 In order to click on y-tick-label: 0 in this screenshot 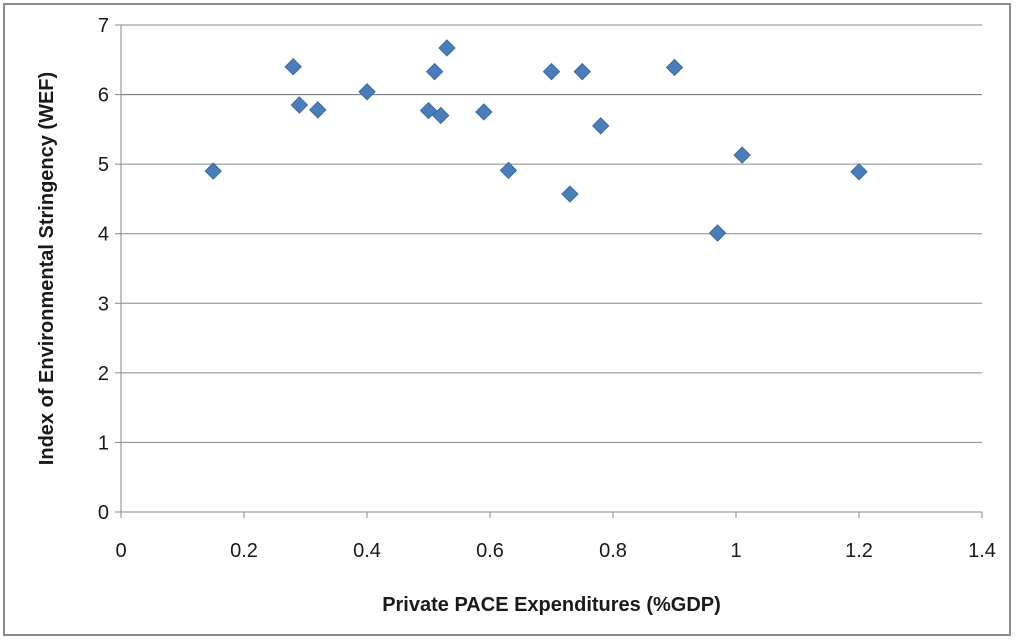, I will do `click(103, 513)`.